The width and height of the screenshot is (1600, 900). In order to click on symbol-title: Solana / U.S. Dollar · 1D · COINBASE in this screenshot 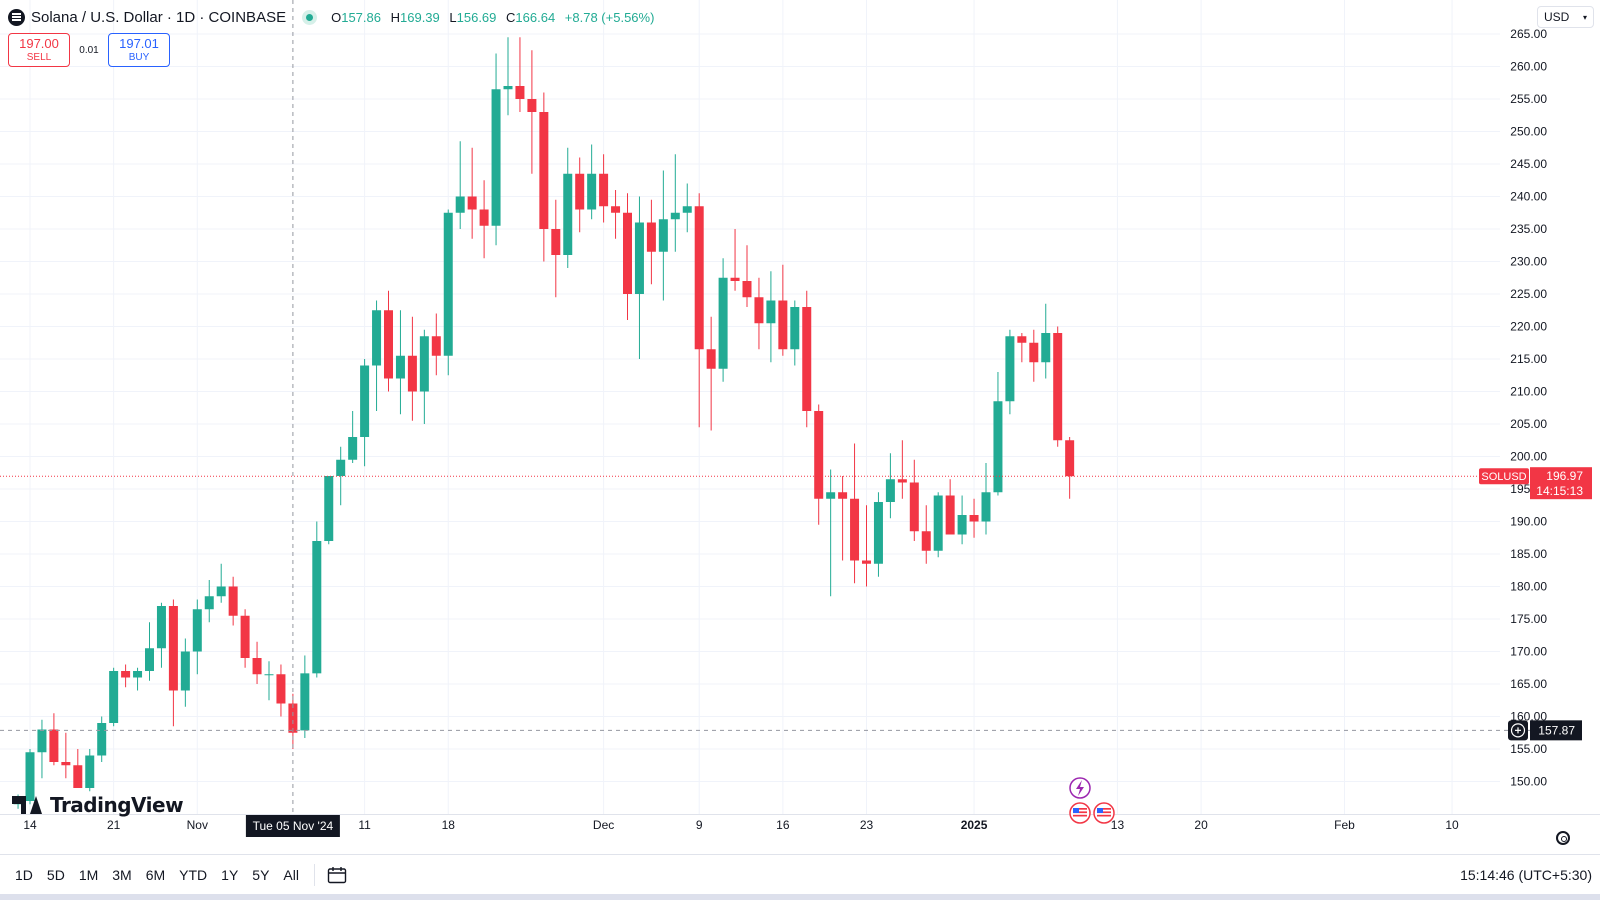, I will do `click(159, 17)`.